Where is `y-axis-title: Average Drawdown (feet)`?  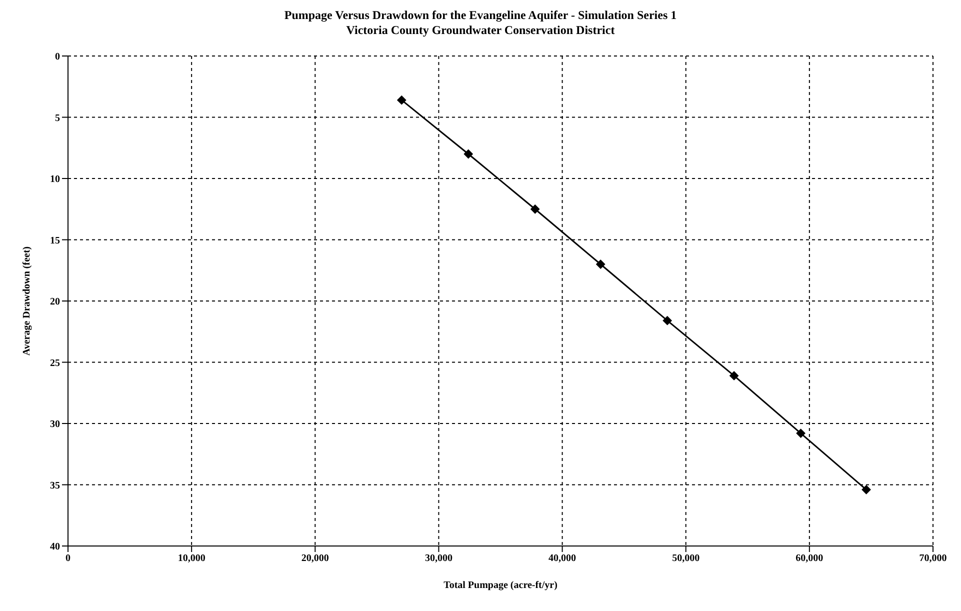 y-axis-title: Average Drawdown (feet) is located at coordinates (27, 301).